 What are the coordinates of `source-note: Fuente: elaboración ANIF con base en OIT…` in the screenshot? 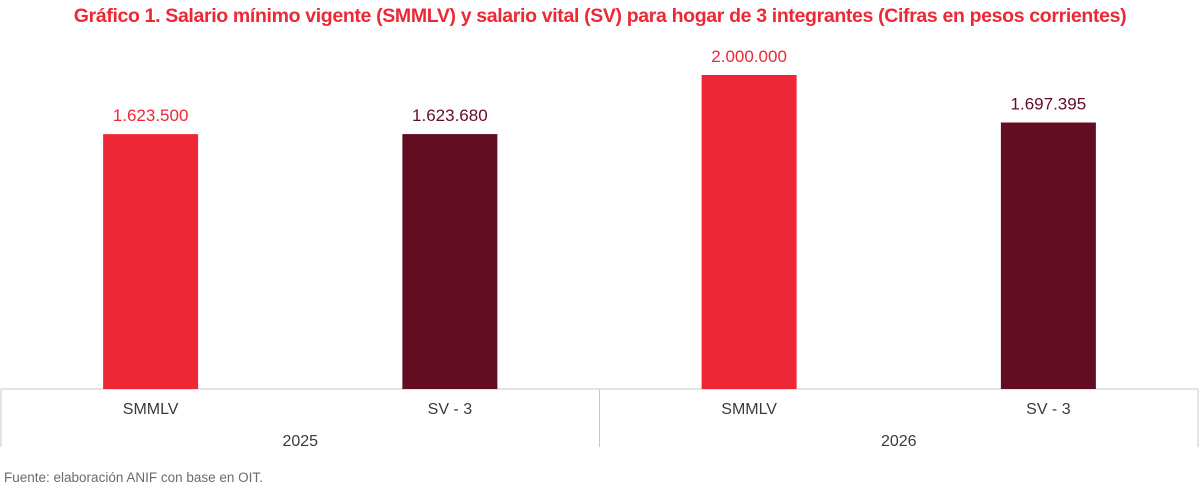 It's located at (133, 477).